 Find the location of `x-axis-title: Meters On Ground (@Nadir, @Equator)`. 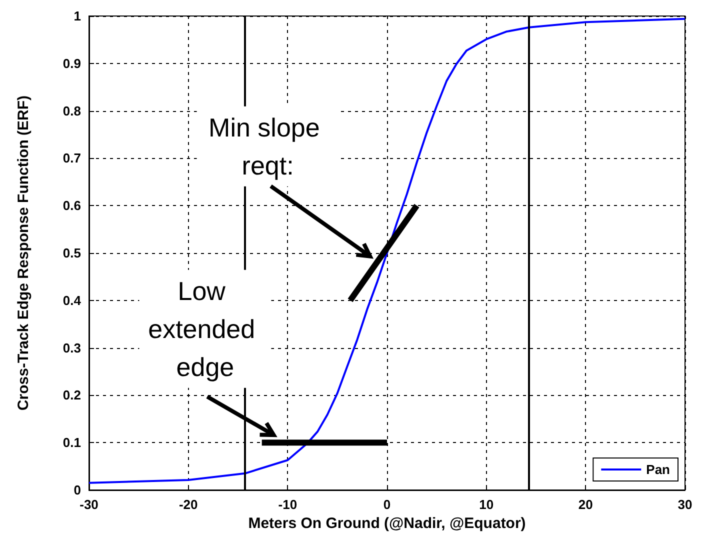

x-axis-title: Meters On Ground (@Nadir, @Equator) is located at coordinates (387, 523).